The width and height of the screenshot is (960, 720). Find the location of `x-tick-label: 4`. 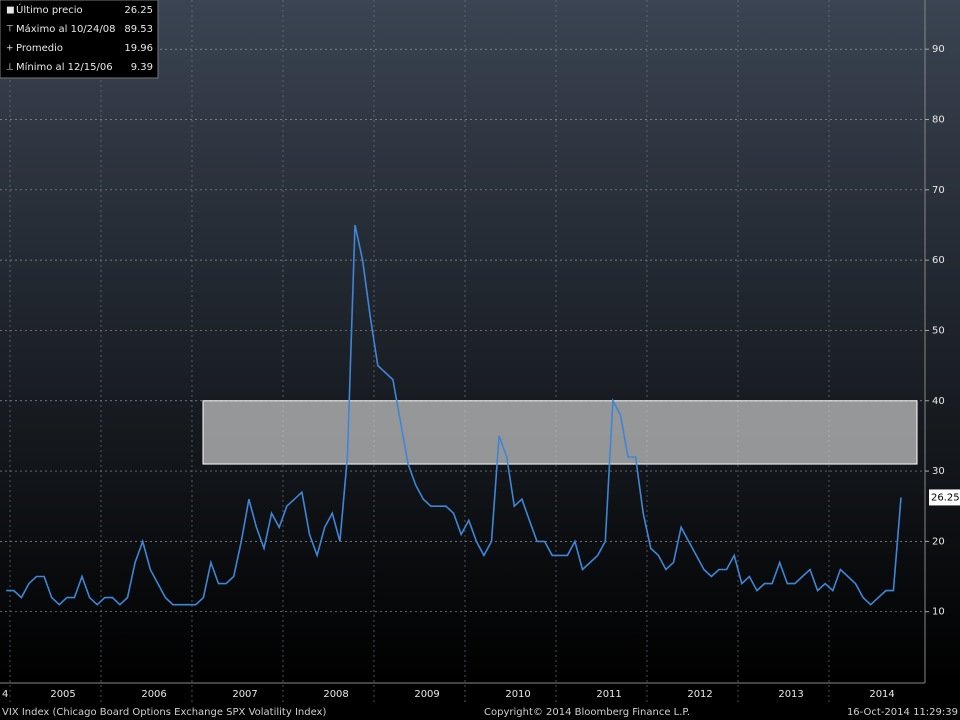

x-tick-label: 4 is located at coordinates (5, 694).